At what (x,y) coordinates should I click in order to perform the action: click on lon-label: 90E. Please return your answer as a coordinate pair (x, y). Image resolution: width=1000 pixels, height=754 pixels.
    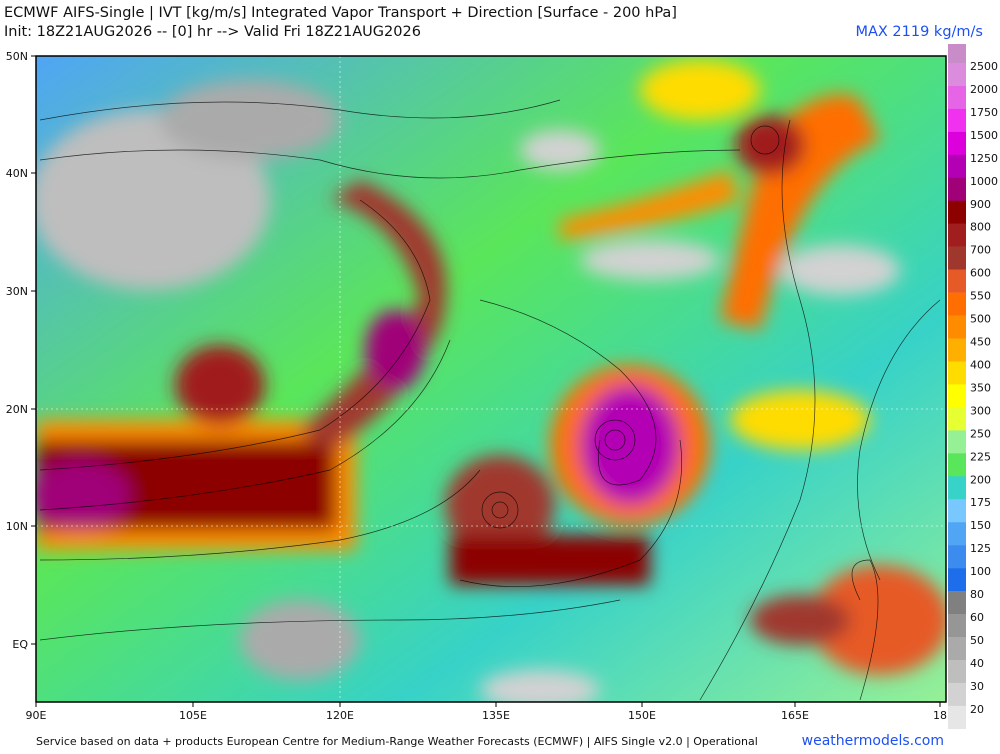
    Looking at the image, I should click on (36, 715).